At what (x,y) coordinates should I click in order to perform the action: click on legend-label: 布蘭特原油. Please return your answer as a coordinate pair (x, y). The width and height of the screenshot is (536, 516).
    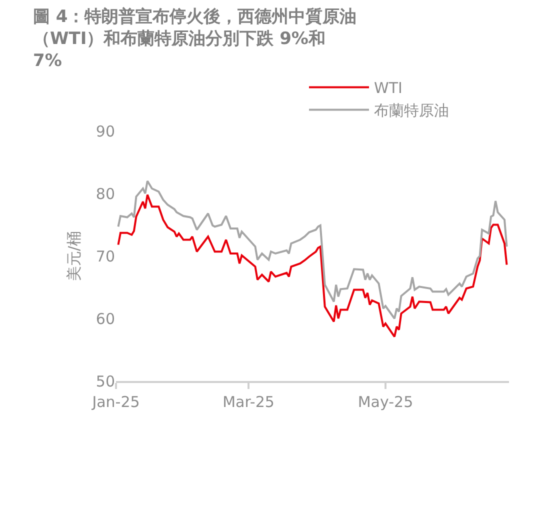
    Looking at the image, I should click on (411, 111).